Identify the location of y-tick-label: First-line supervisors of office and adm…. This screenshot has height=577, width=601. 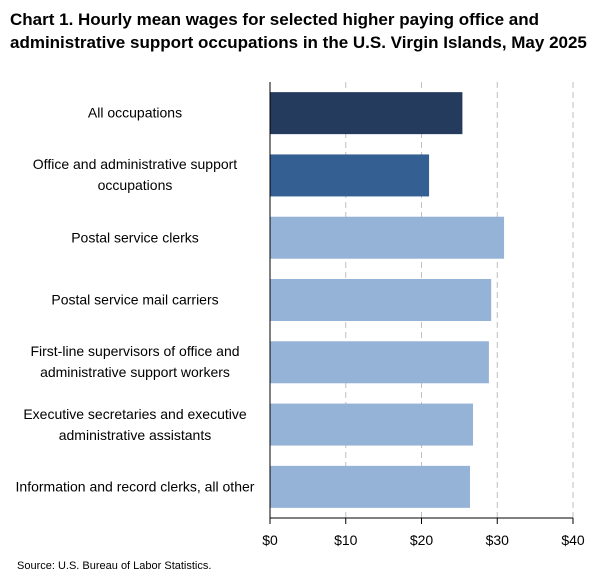
(135, 362).